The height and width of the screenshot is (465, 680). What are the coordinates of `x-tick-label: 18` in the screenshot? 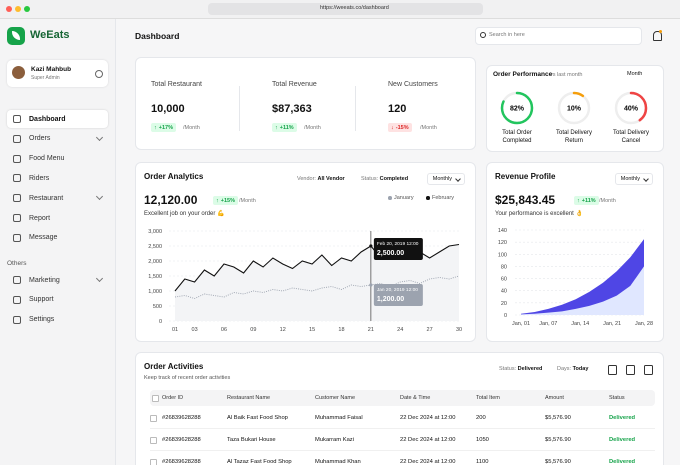 It's located at (341, 330).